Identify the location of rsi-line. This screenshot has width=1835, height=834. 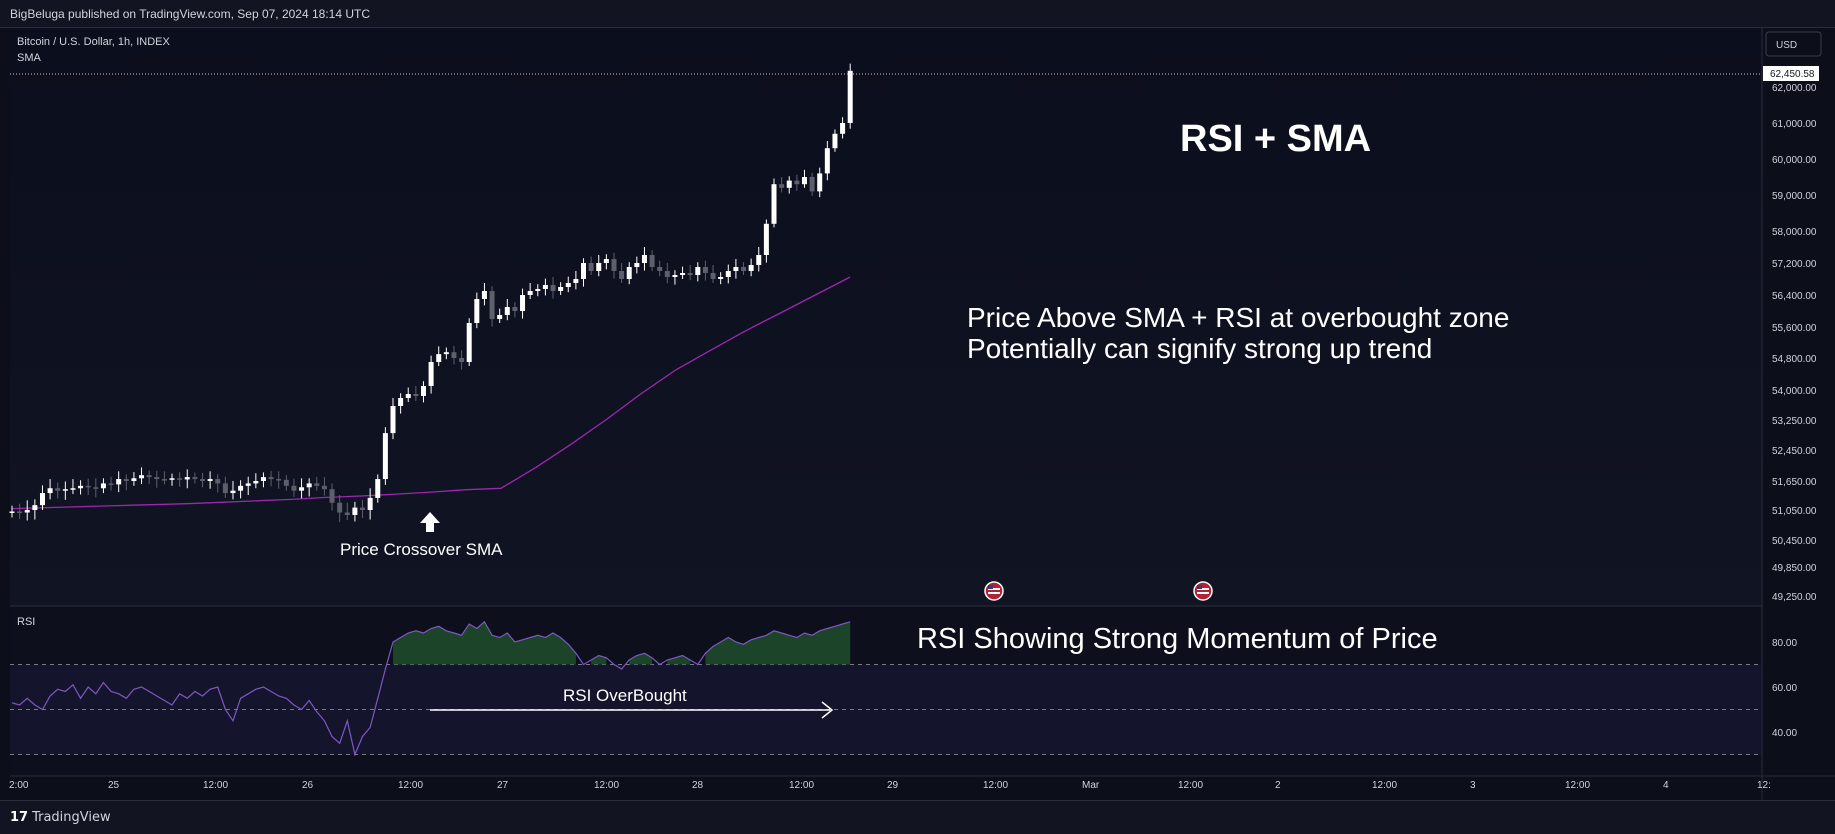
(431, 688).